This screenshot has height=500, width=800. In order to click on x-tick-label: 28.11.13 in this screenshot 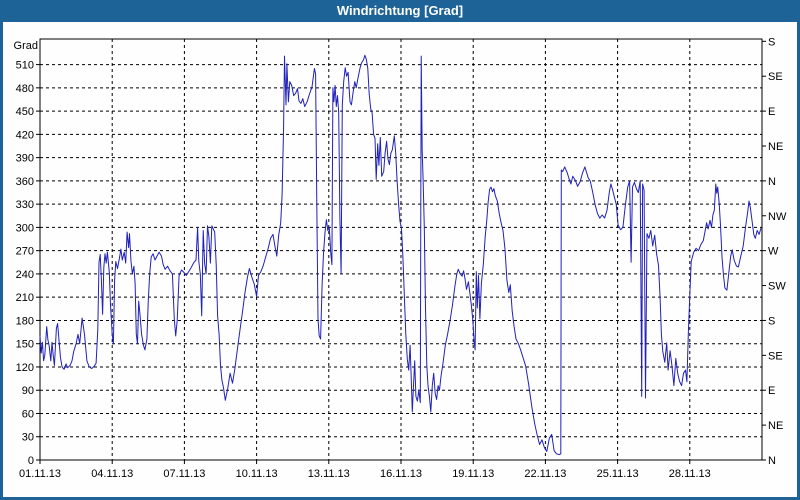, I will do `click(690, 474)`.